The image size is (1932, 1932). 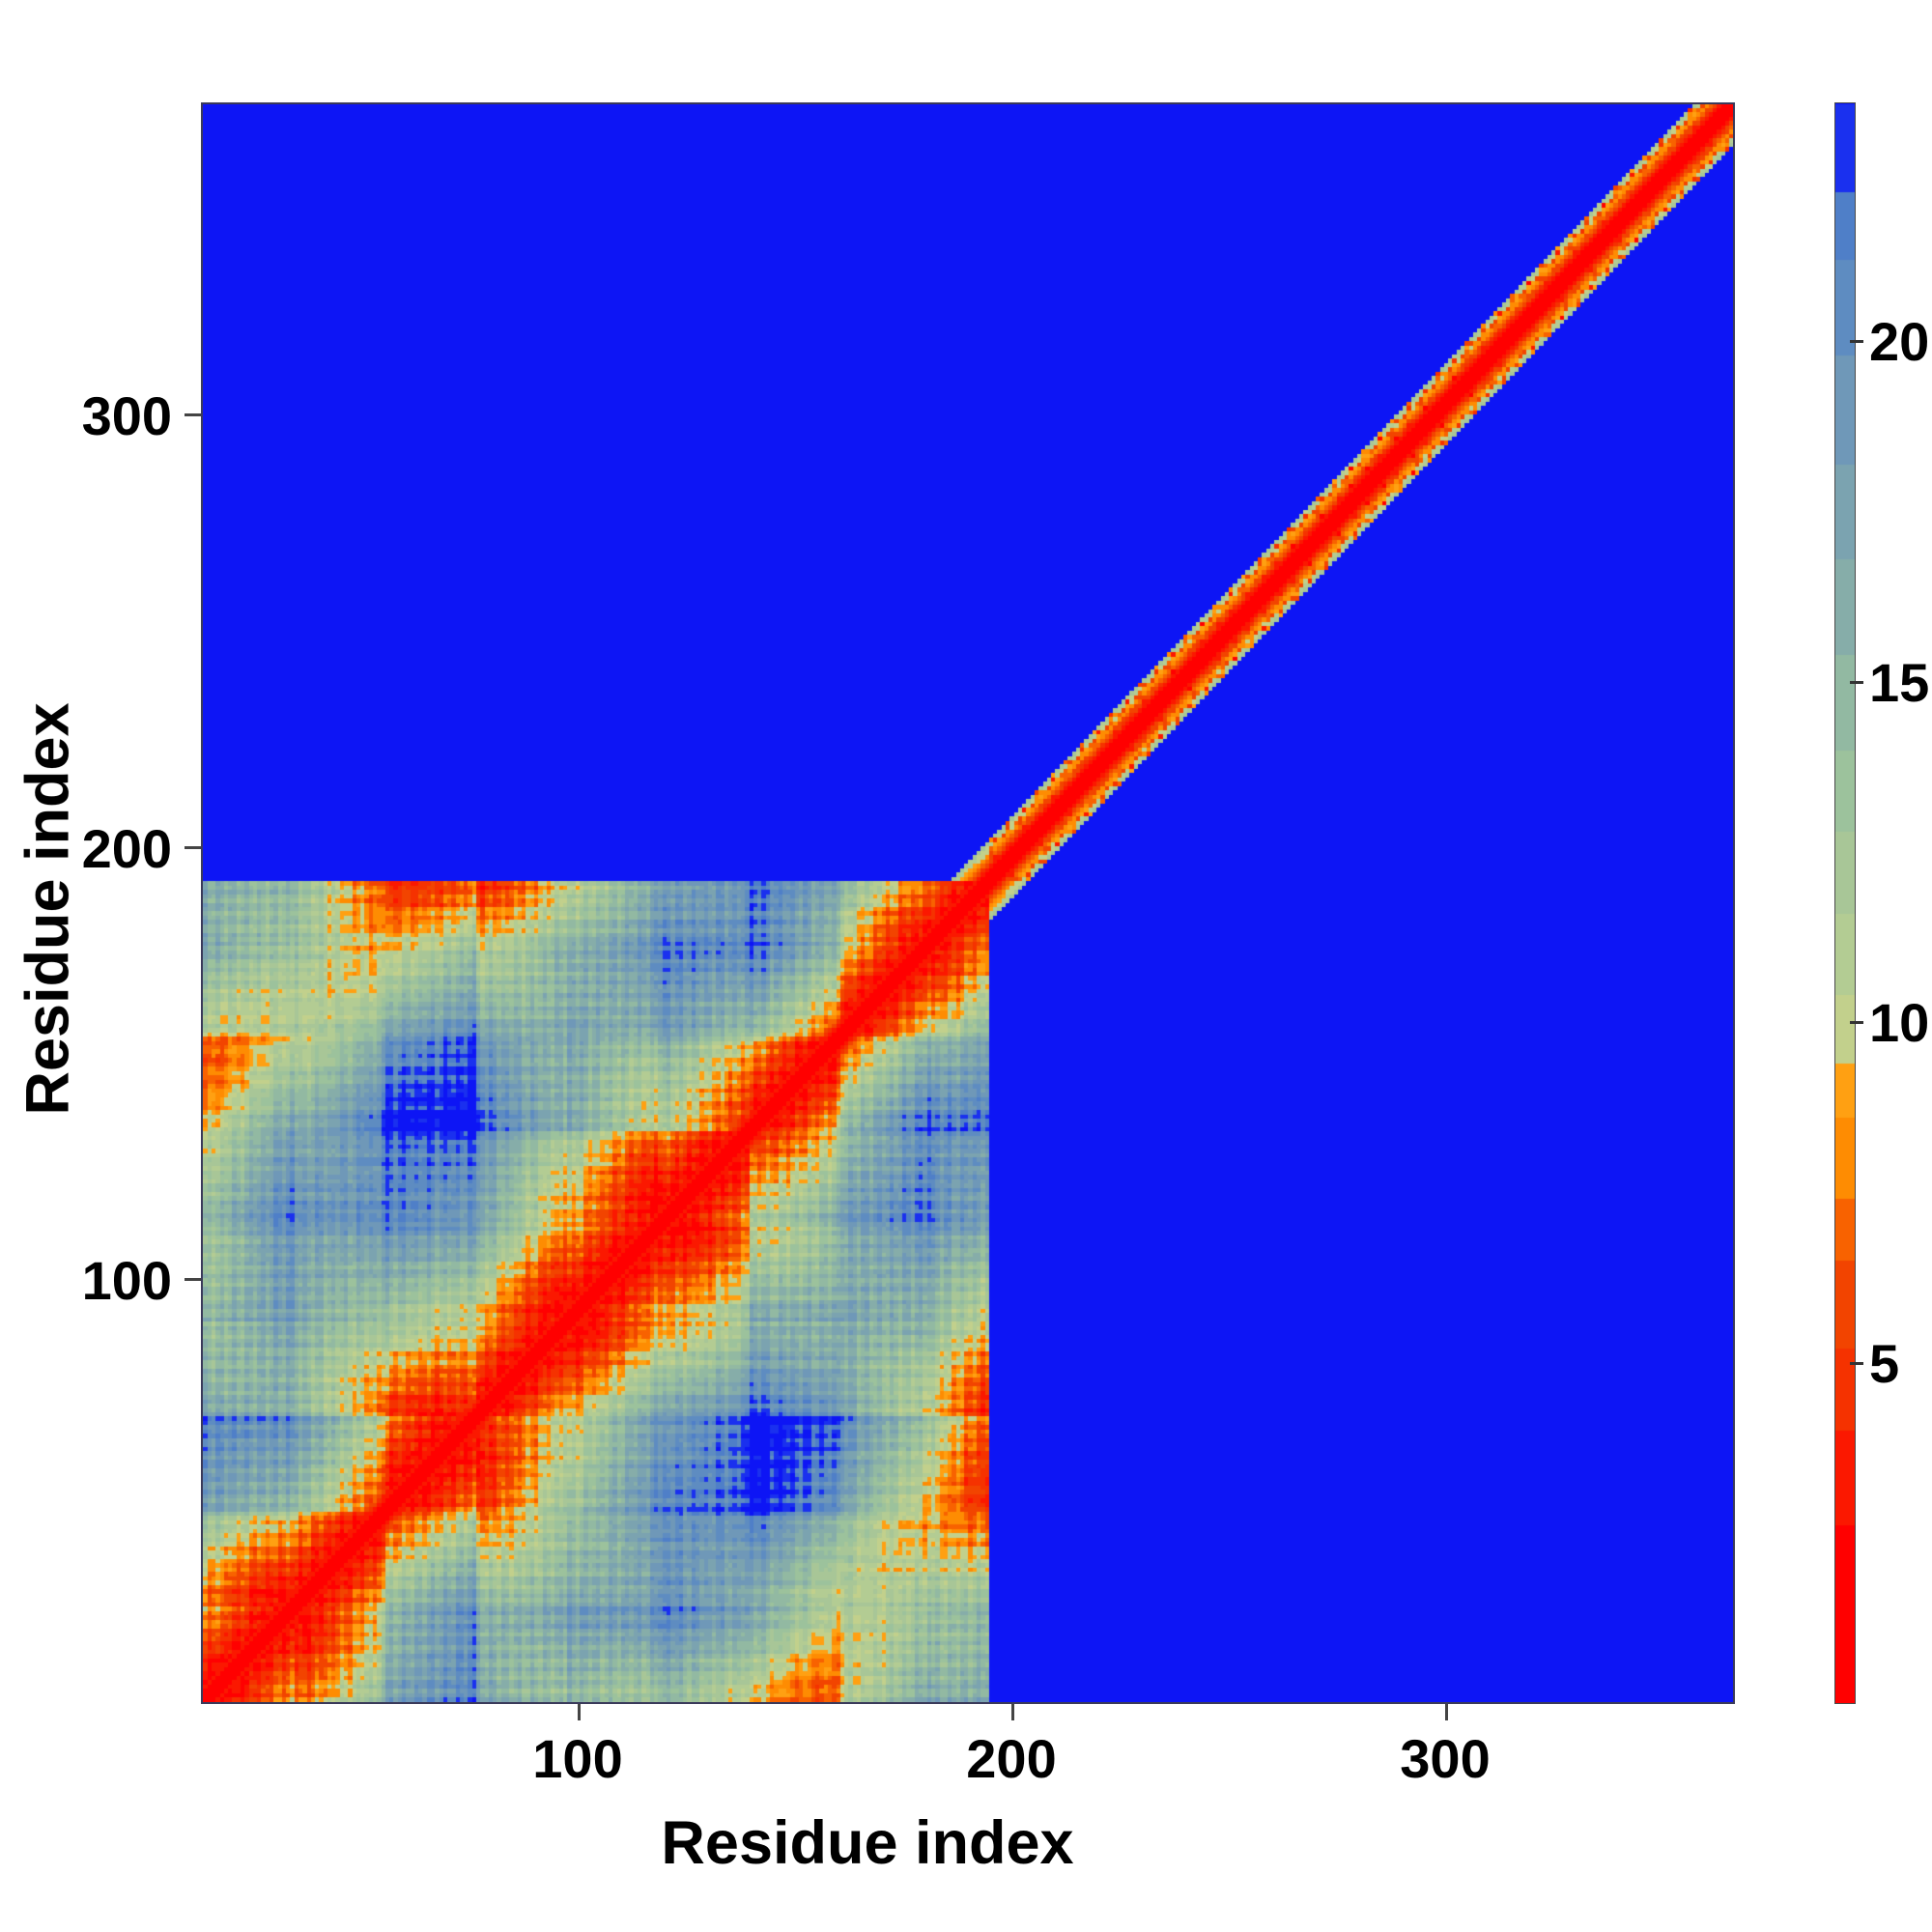 What do you see at coordinates (867, 1843) in the screenshot?
I see `x-axis-label: Residue index` at bounding box center [867, 1843].